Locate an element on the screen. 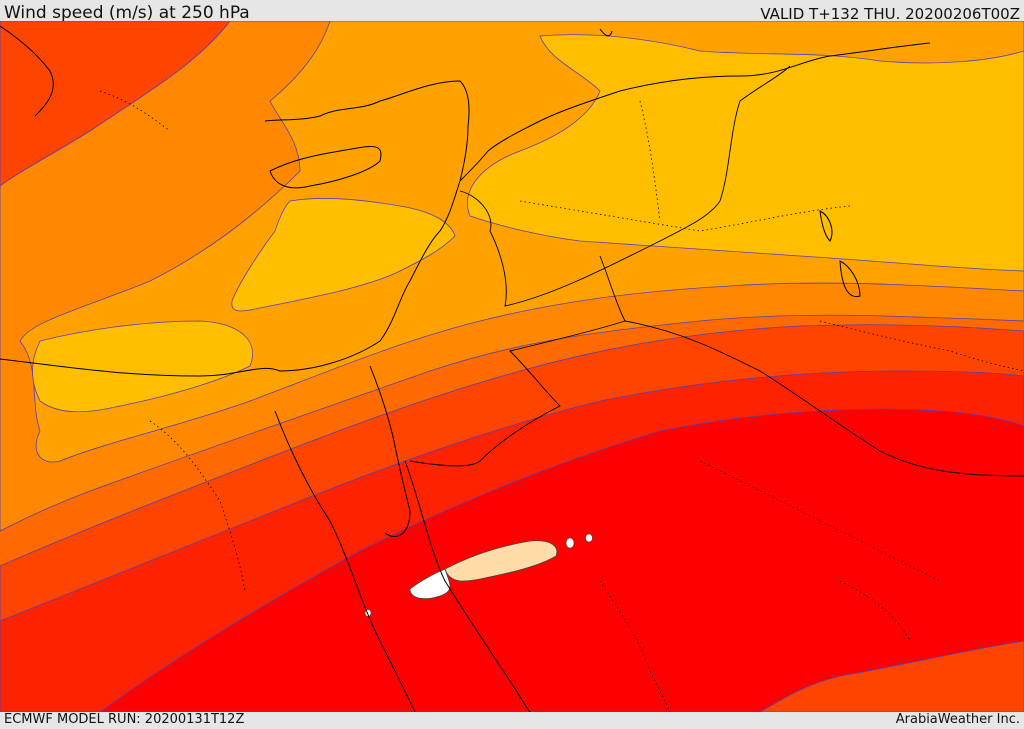  model-run-label: ECMWF MODEL RUN: 20200131T12Z is located at coordinates (124, 719).